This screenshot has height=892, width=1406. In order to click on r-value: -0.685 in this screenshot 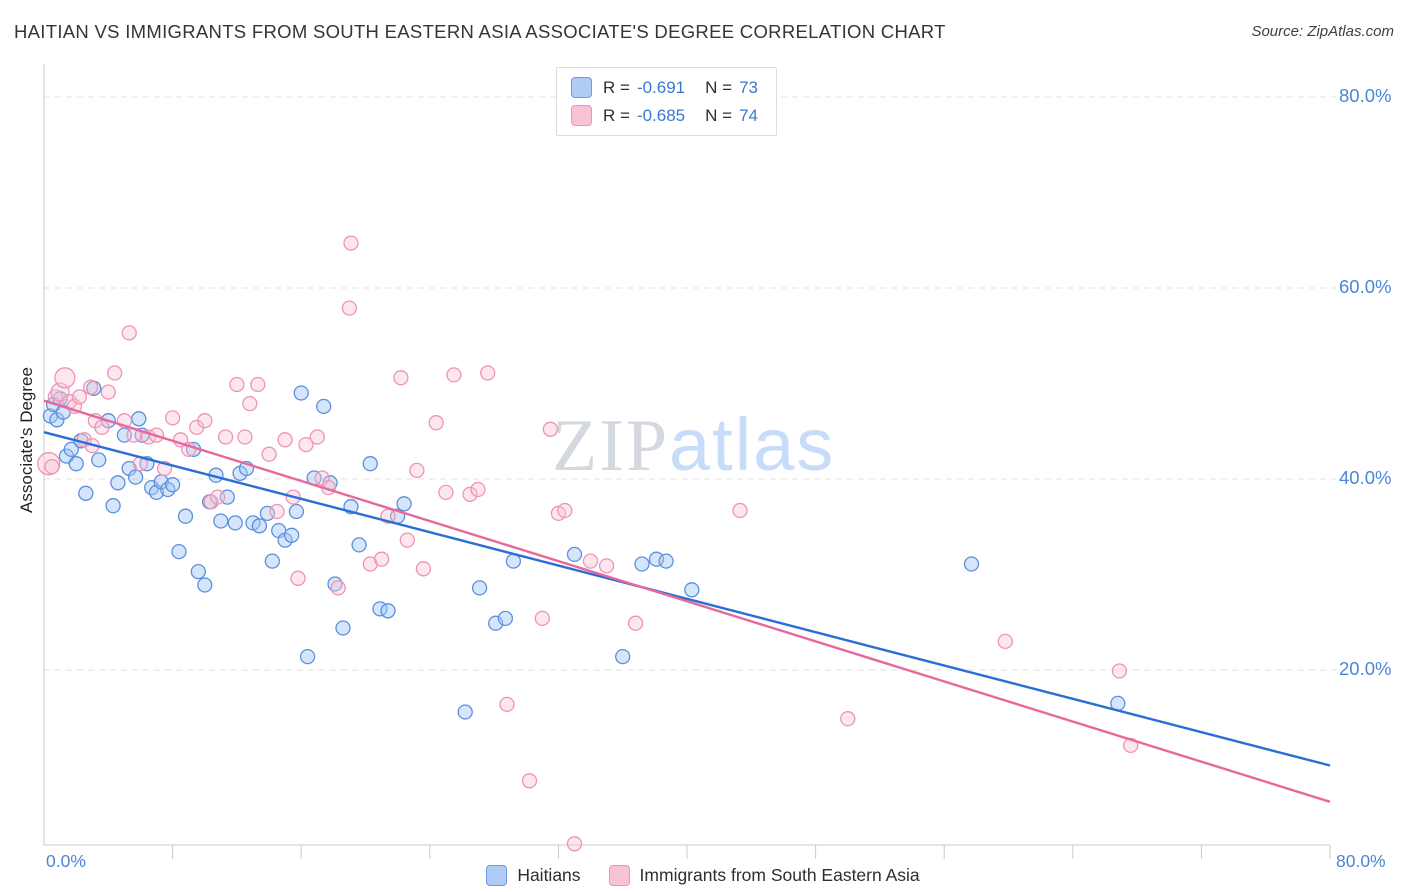, I will do `click(661, 115)`.